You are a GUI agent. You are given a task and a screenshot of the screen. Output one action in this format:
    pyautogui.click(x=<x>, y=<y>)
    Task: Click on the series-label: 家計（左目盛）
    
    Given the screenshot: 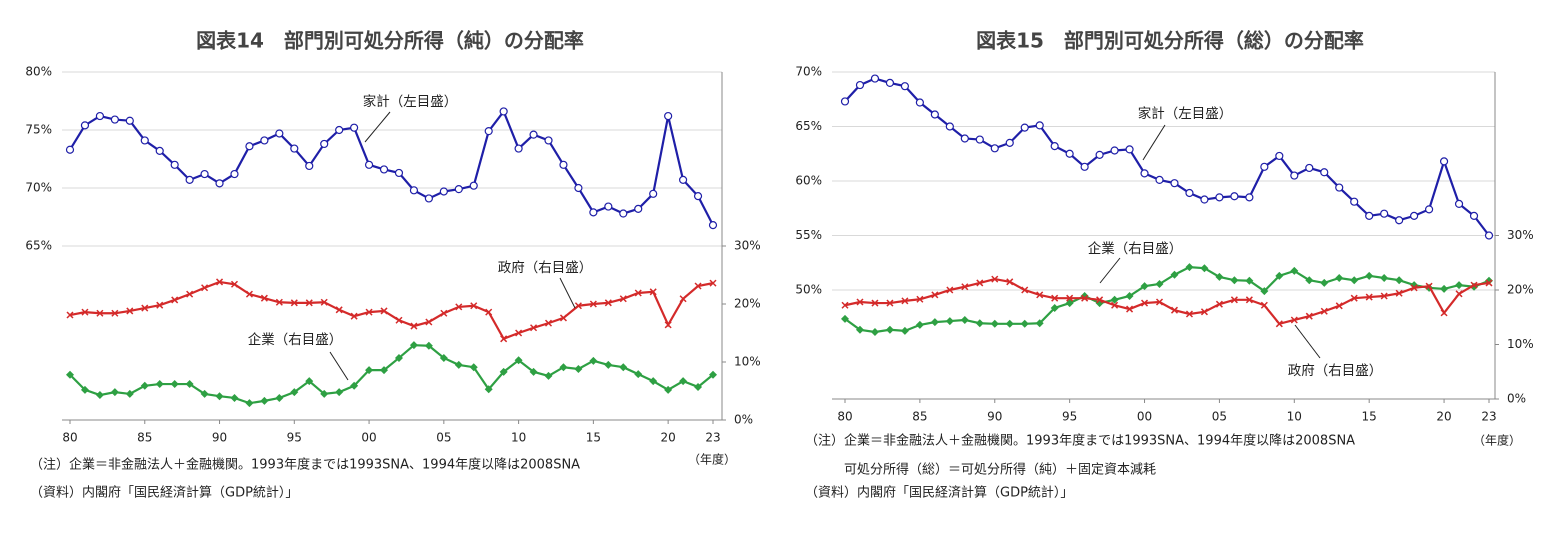 What is the action you would take?
    pyautogui.click(x=410, y=101)
    